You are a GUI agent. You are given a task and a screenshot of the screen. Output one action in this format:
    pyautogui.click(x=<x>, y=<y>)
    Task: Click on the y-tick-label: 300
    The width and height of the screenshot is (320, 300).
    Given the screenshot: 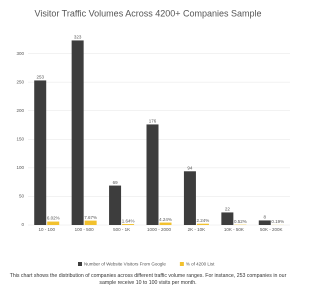 What is the action you would take?
    pyautogui.click(x=20, y=53)
    